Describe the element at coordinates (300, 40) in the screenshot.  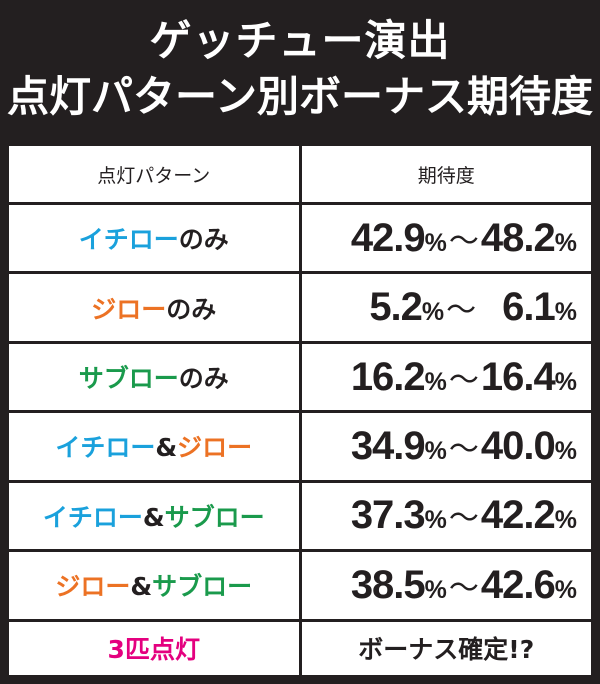
I see `title-line-1: ゲッチュー演出` at that location.